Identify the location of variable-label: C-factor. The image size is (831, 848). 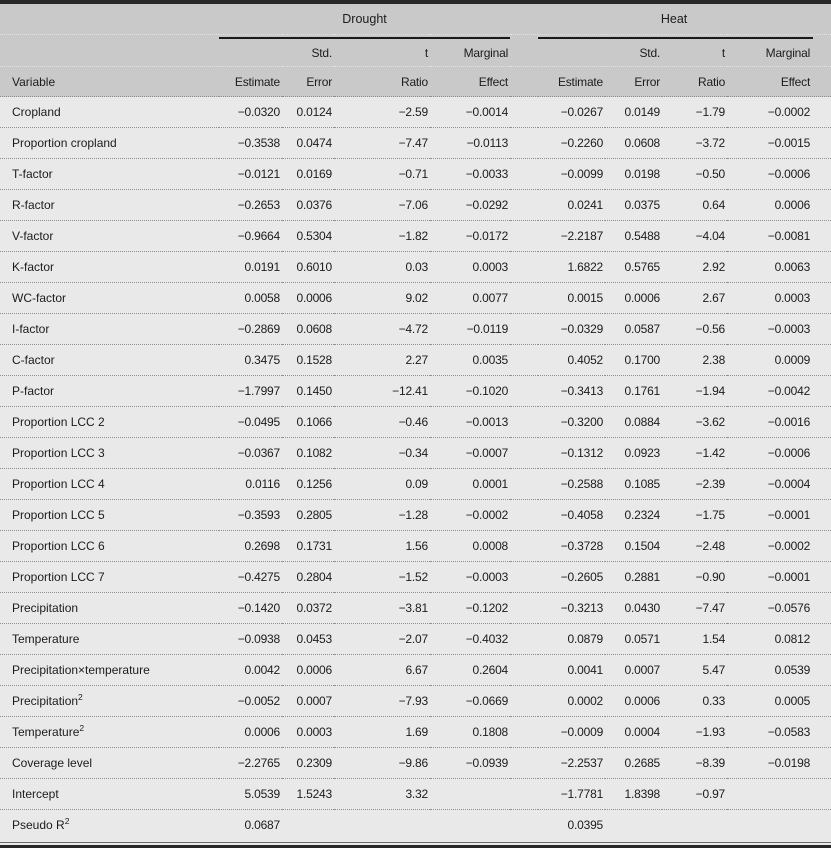
(109, 360).